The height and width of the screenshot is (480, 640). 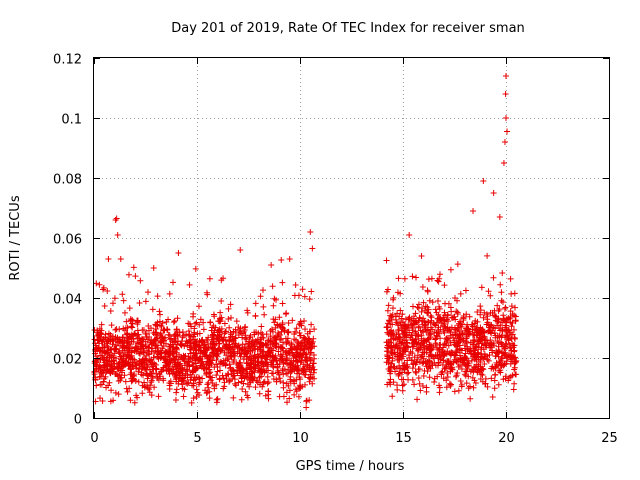 I want to click on x-tick-label: 15, so click(x=403, y=438).